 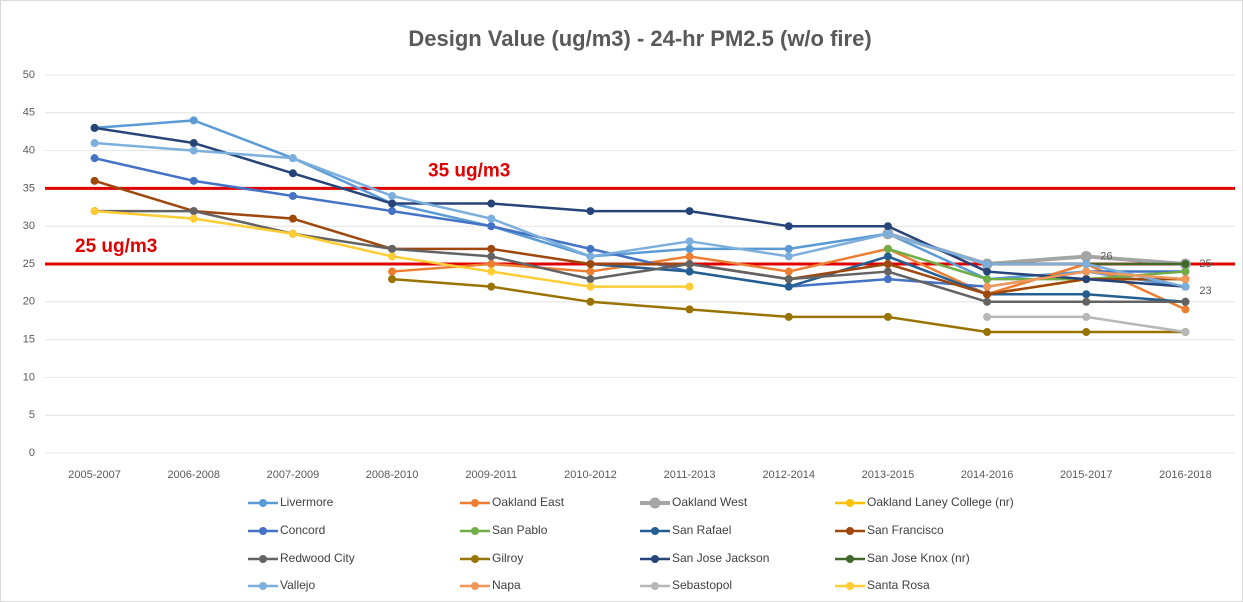 I want to click on y-tick-label: 25, so click(x=29, y=264).